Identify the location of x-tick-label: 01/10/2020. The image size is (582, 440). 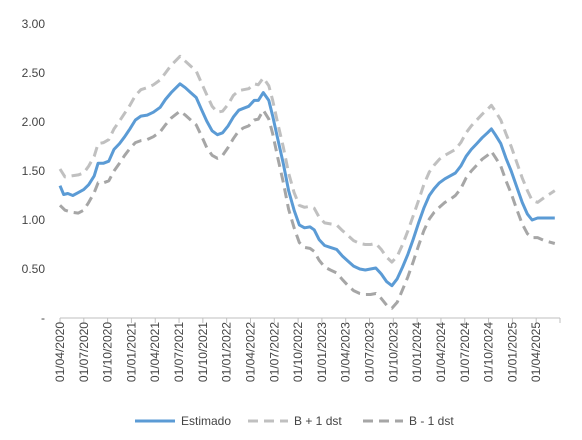
(108, 352).